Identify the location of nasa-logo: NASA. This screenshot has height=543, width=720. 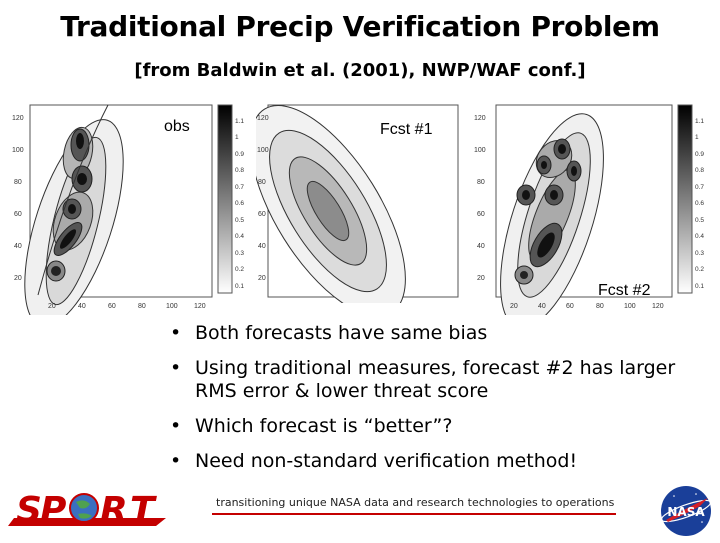
(686, 513).